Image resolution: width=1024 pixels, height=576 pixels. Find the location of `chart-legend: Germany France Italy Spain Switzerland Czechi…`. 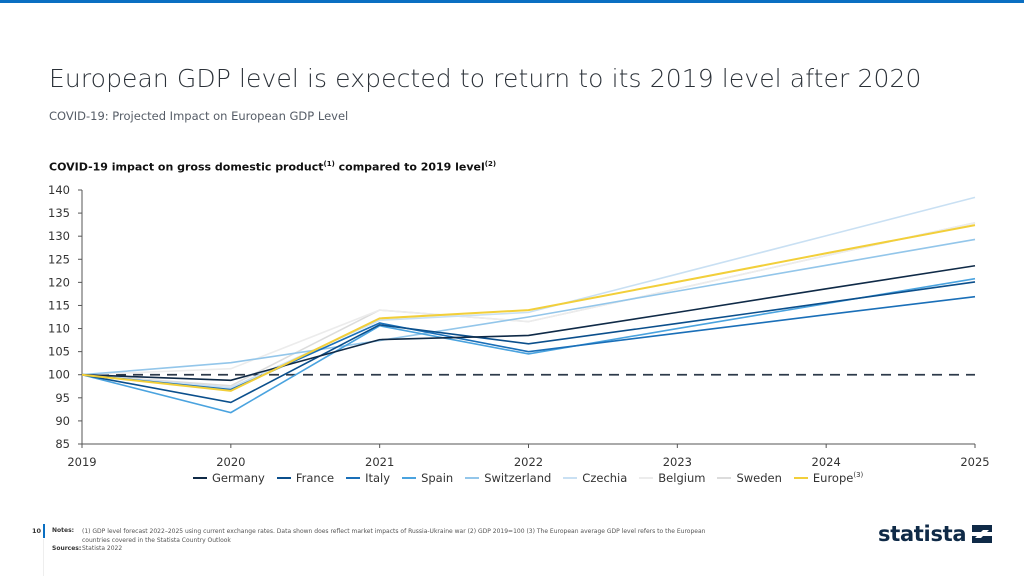

chart-legend: Germany France Italy Spain Switzerland Czechi… is located at coordinates (528, 478).